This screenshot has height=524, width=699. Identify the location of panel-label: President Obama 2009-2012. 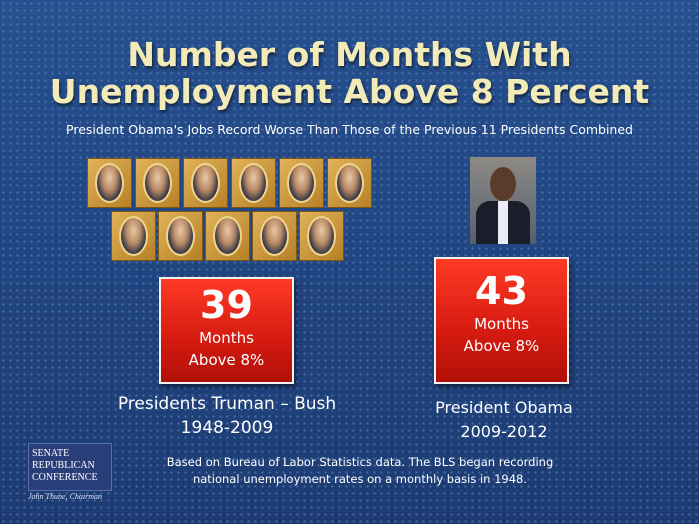
(504, 420).